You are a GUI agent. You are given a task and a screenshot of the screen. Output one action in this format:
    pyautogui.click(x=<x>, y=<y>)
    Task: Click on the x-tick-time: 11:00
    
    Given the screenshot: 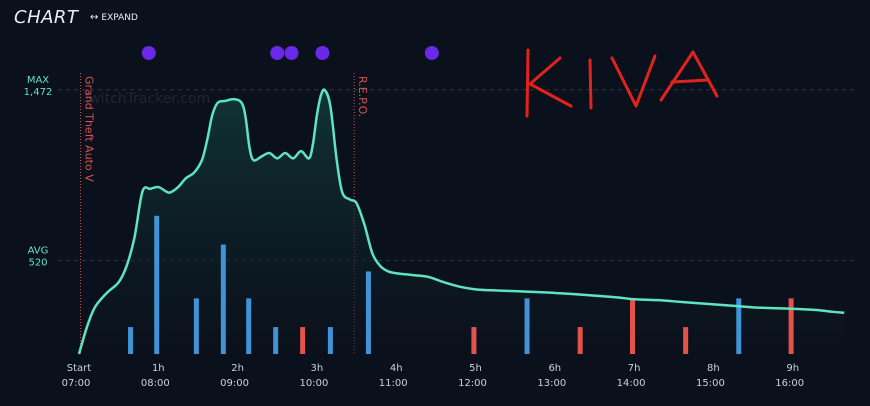 What is the action you would take?
    pyautogui.click(x=393, y=383)
    